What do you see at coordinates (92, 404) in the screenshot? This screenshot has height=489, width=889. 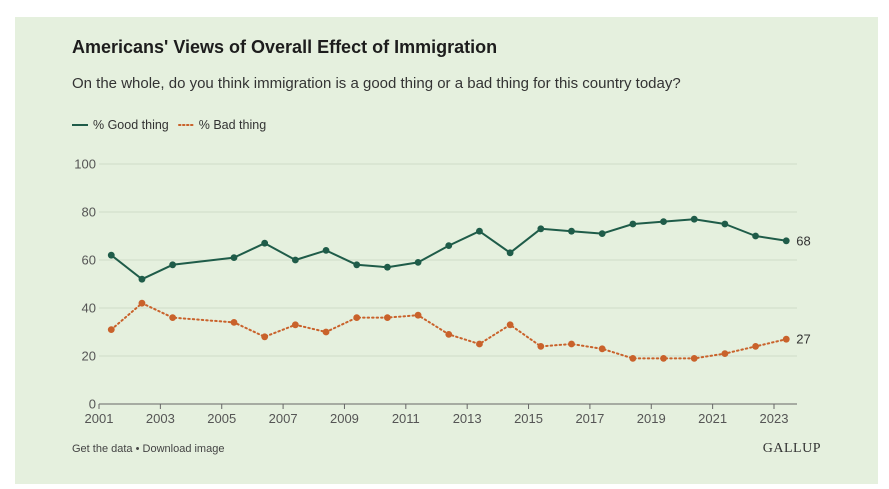 I see `y-tick-label-0: 0` at bounding box center [92, 404].